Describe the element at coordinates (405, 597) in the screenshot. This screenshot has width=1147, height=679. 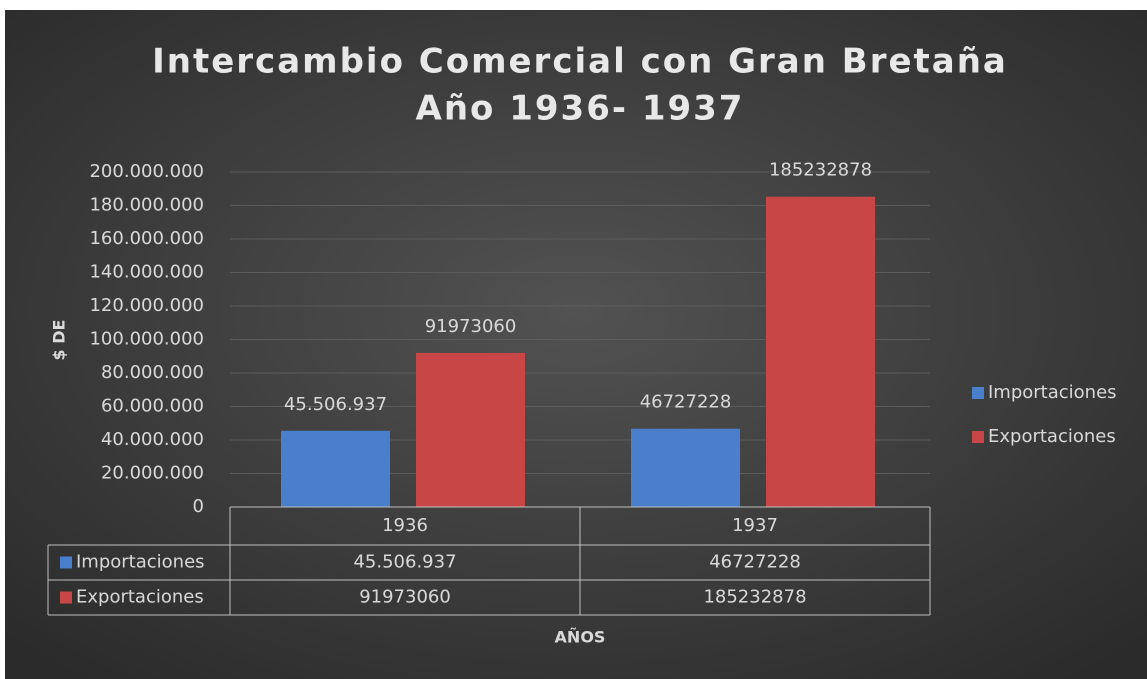
I see `table-cell: 91973060` at that location.